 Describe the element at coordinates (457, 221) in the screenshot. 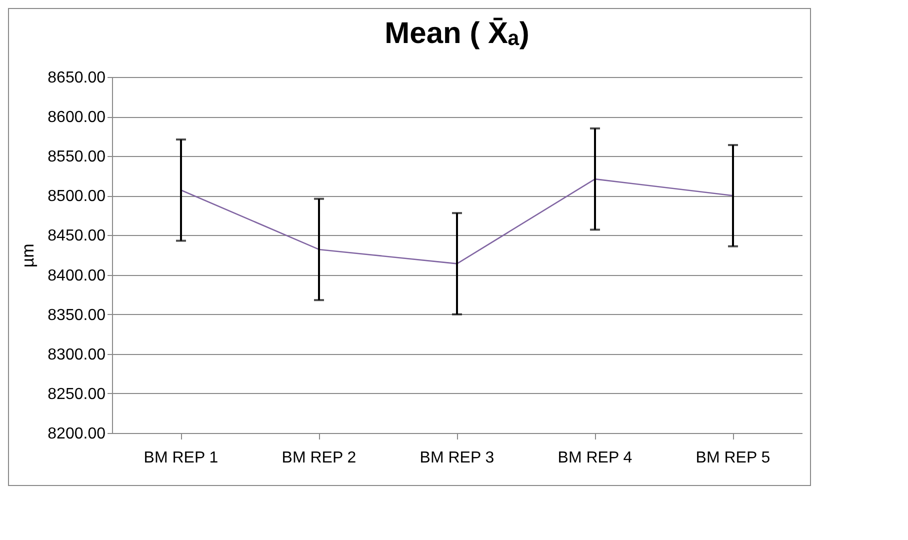

I see `line-series` at that location.